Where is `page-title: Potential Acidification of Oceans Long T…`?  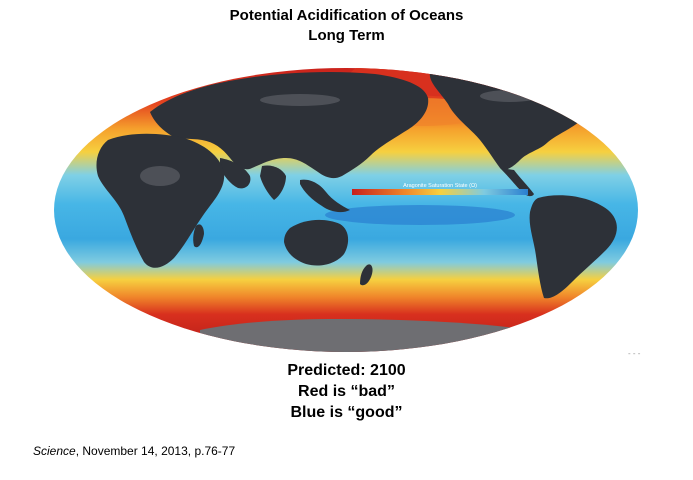 page-title: Potential Acidification of Oceans Long T… is located at coordinates (346, 26).